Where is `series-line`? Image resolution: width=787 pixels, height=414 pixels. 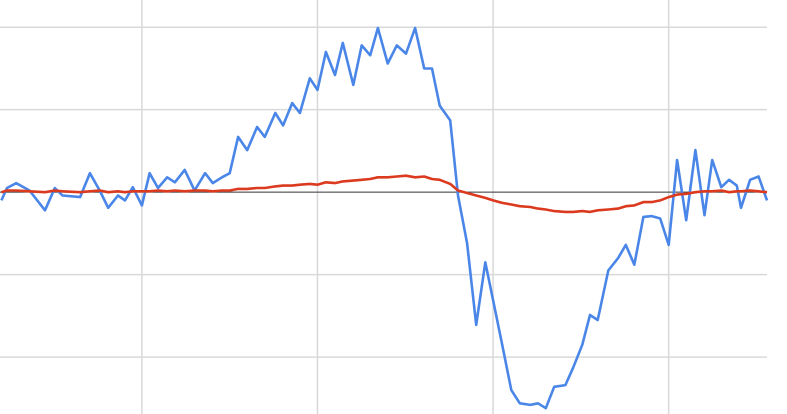
series-line is located at coordinates (384, 194).